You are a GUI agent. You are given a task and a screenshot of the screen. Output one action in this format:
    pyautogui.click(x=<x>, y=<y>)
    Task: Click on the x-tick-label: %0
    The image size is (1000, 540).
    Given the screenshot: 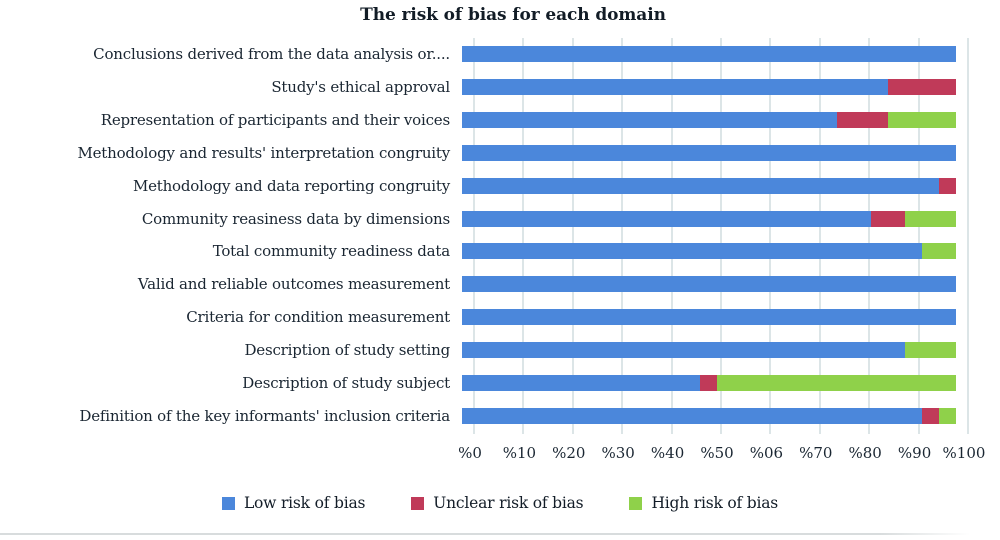 What is the action you would take?
    pyautogui.click(x=470, y=453)
    